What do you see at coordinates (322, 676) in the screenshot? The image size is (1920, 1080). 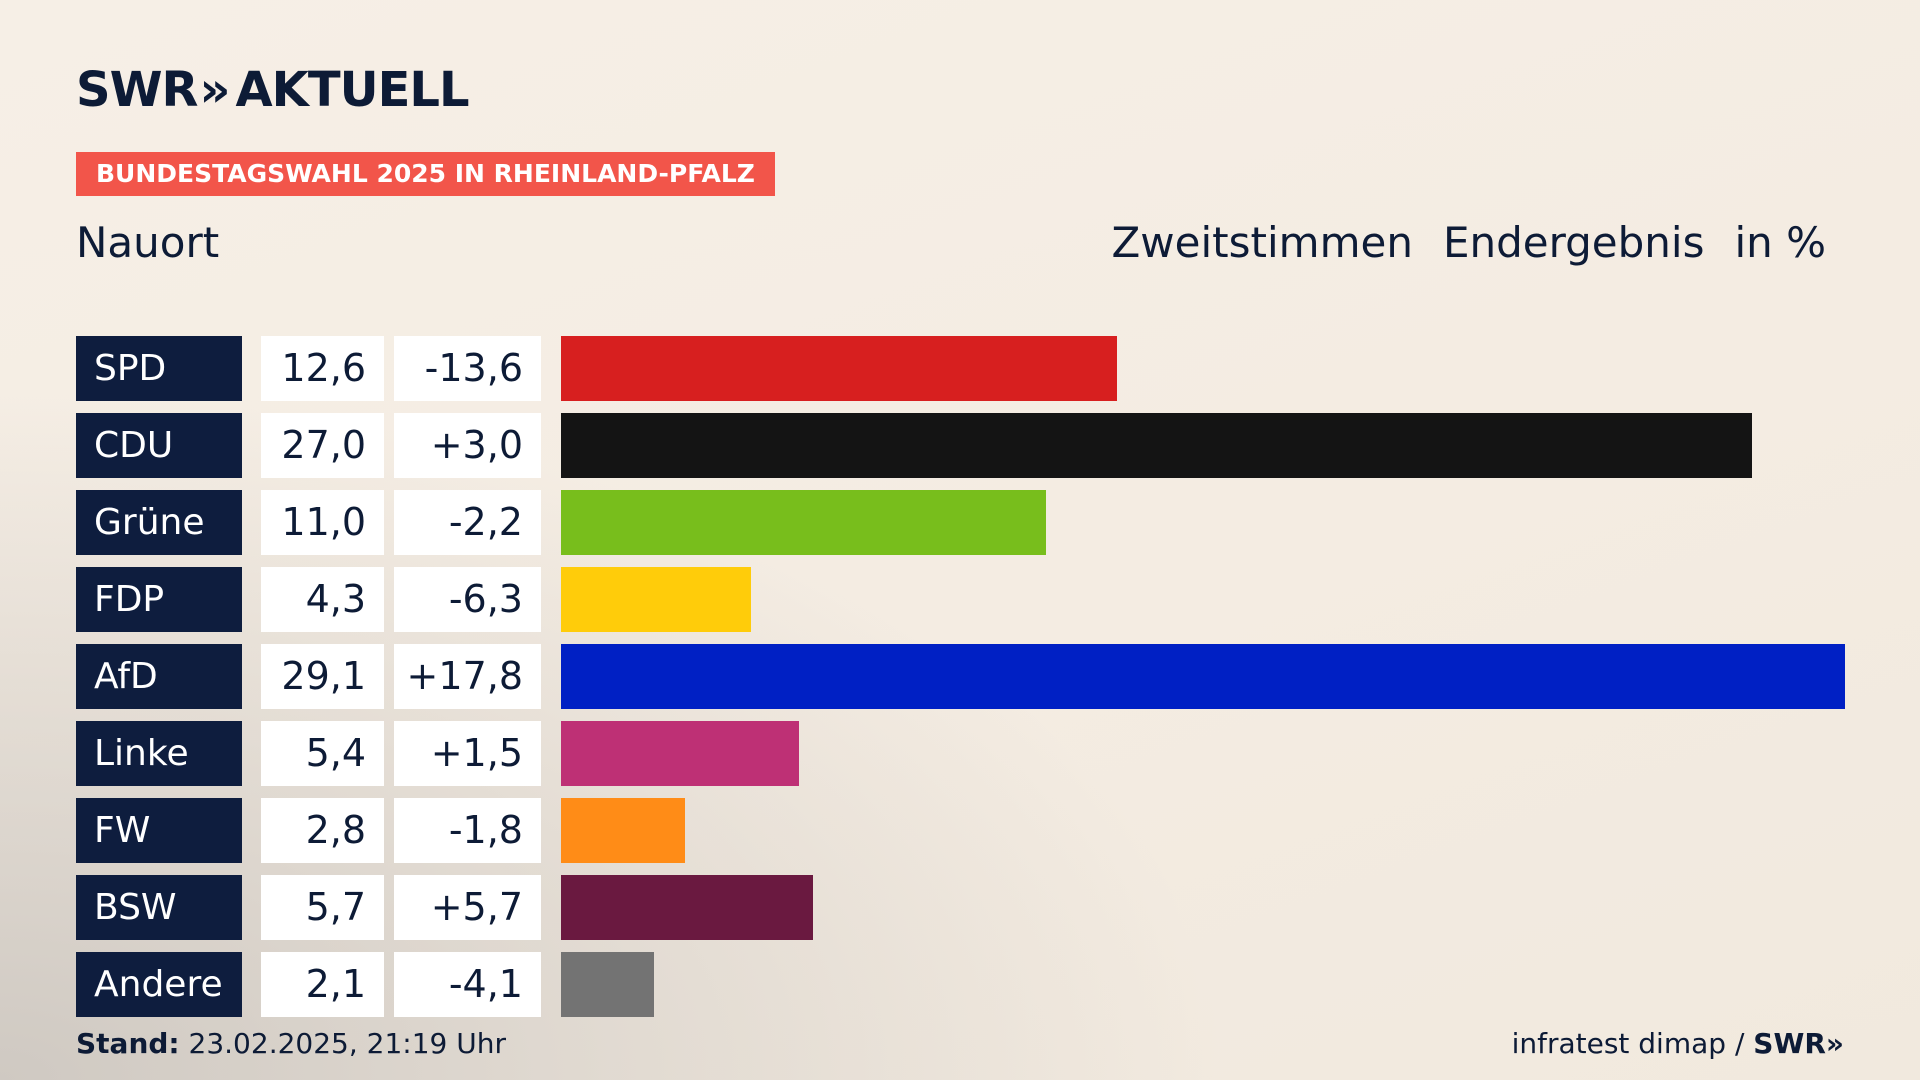 I see `vote-share-value: 29,1` at bounding box center [322, 676].